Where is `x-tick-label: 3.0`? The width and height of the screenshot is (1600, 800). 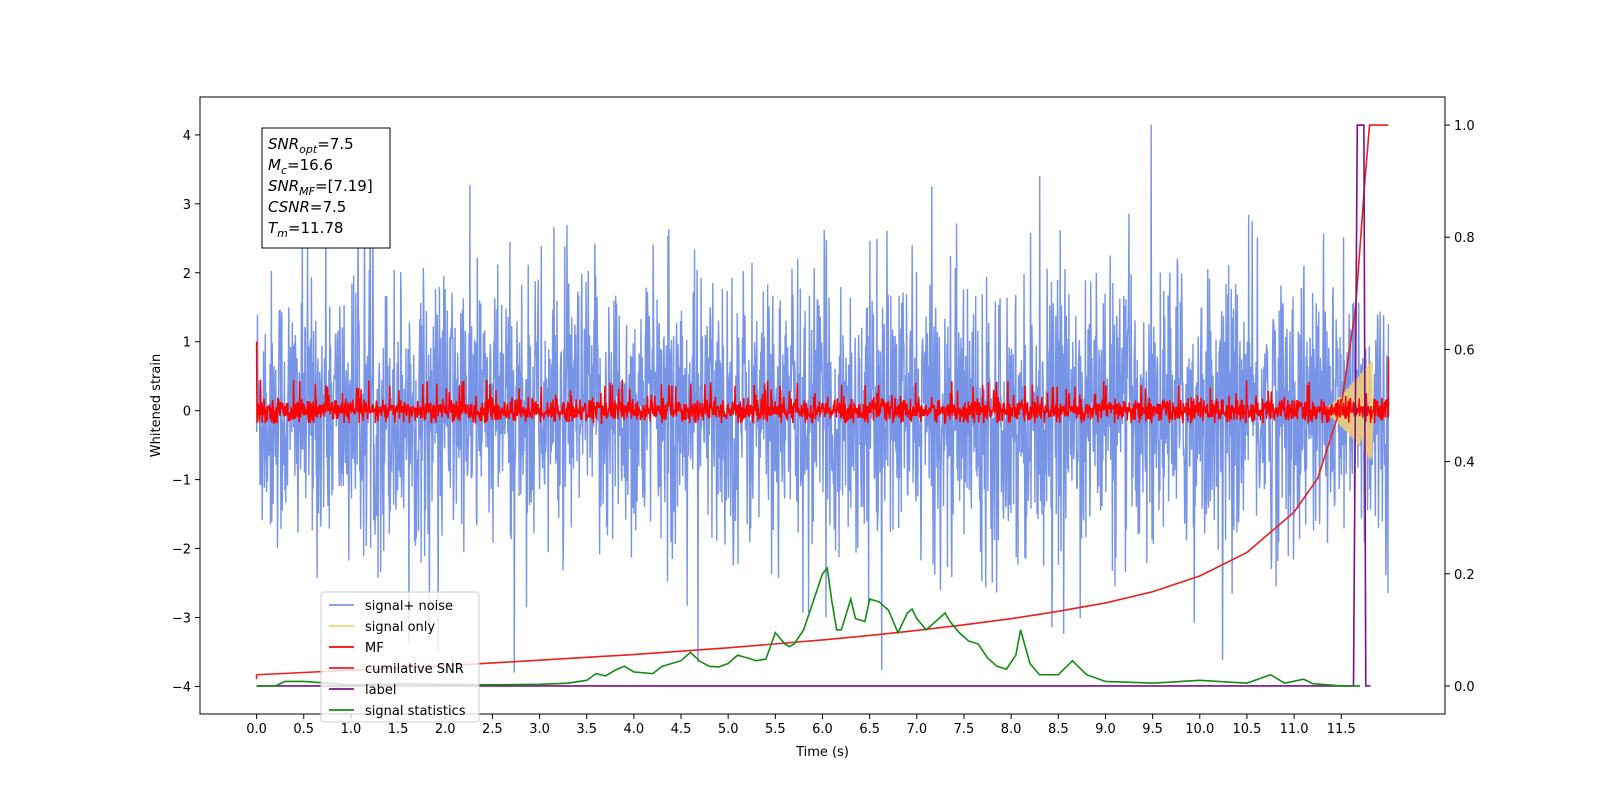 x-tick-label: 3.0 is located at coordinates (539, 729).